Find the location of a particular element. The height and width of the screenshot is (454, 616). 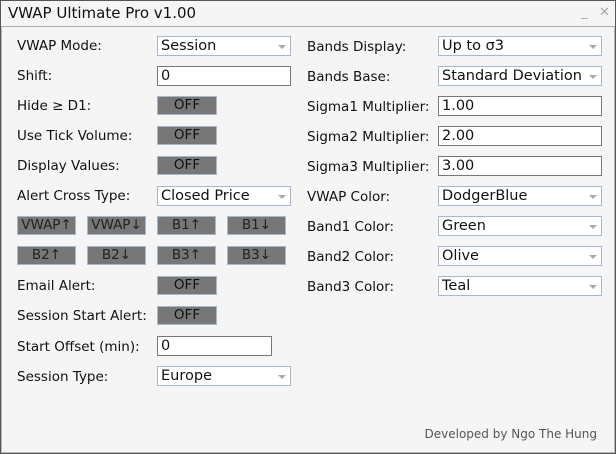

vwap-mode-select: Session is located at coordinates (224, 46).